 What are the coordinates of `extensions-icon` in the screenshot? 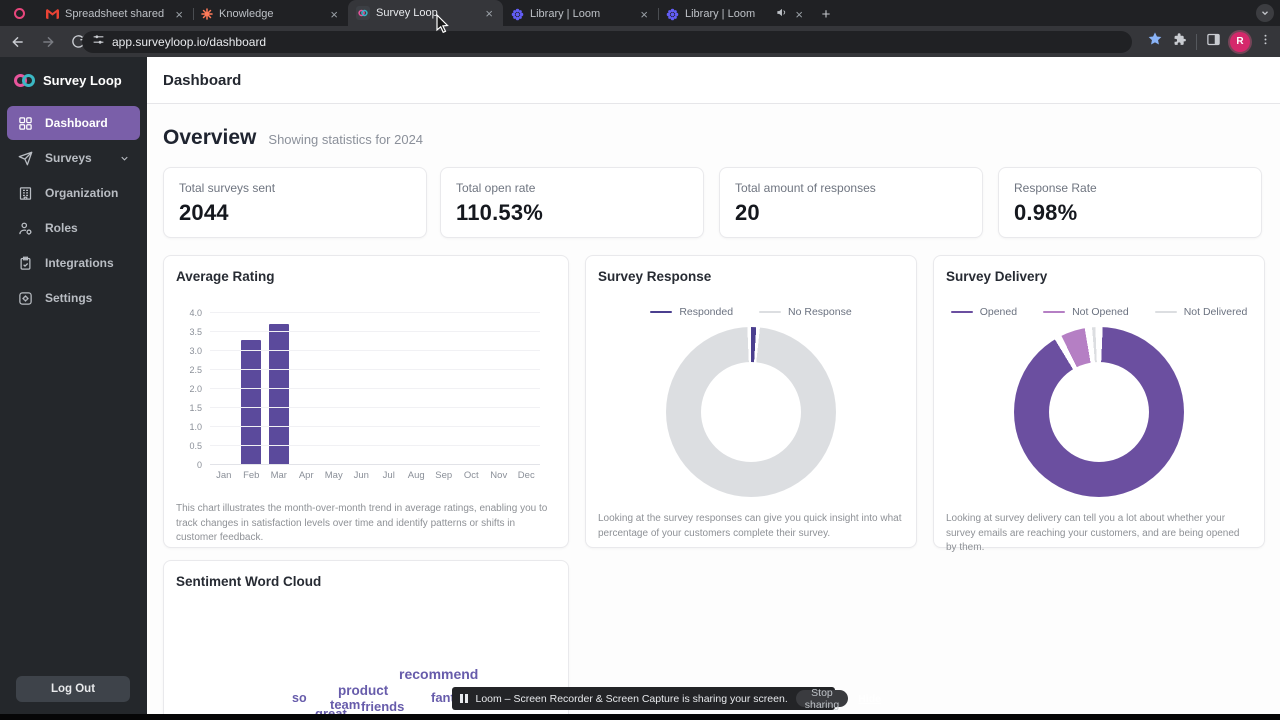 It's located at (1179, 42).